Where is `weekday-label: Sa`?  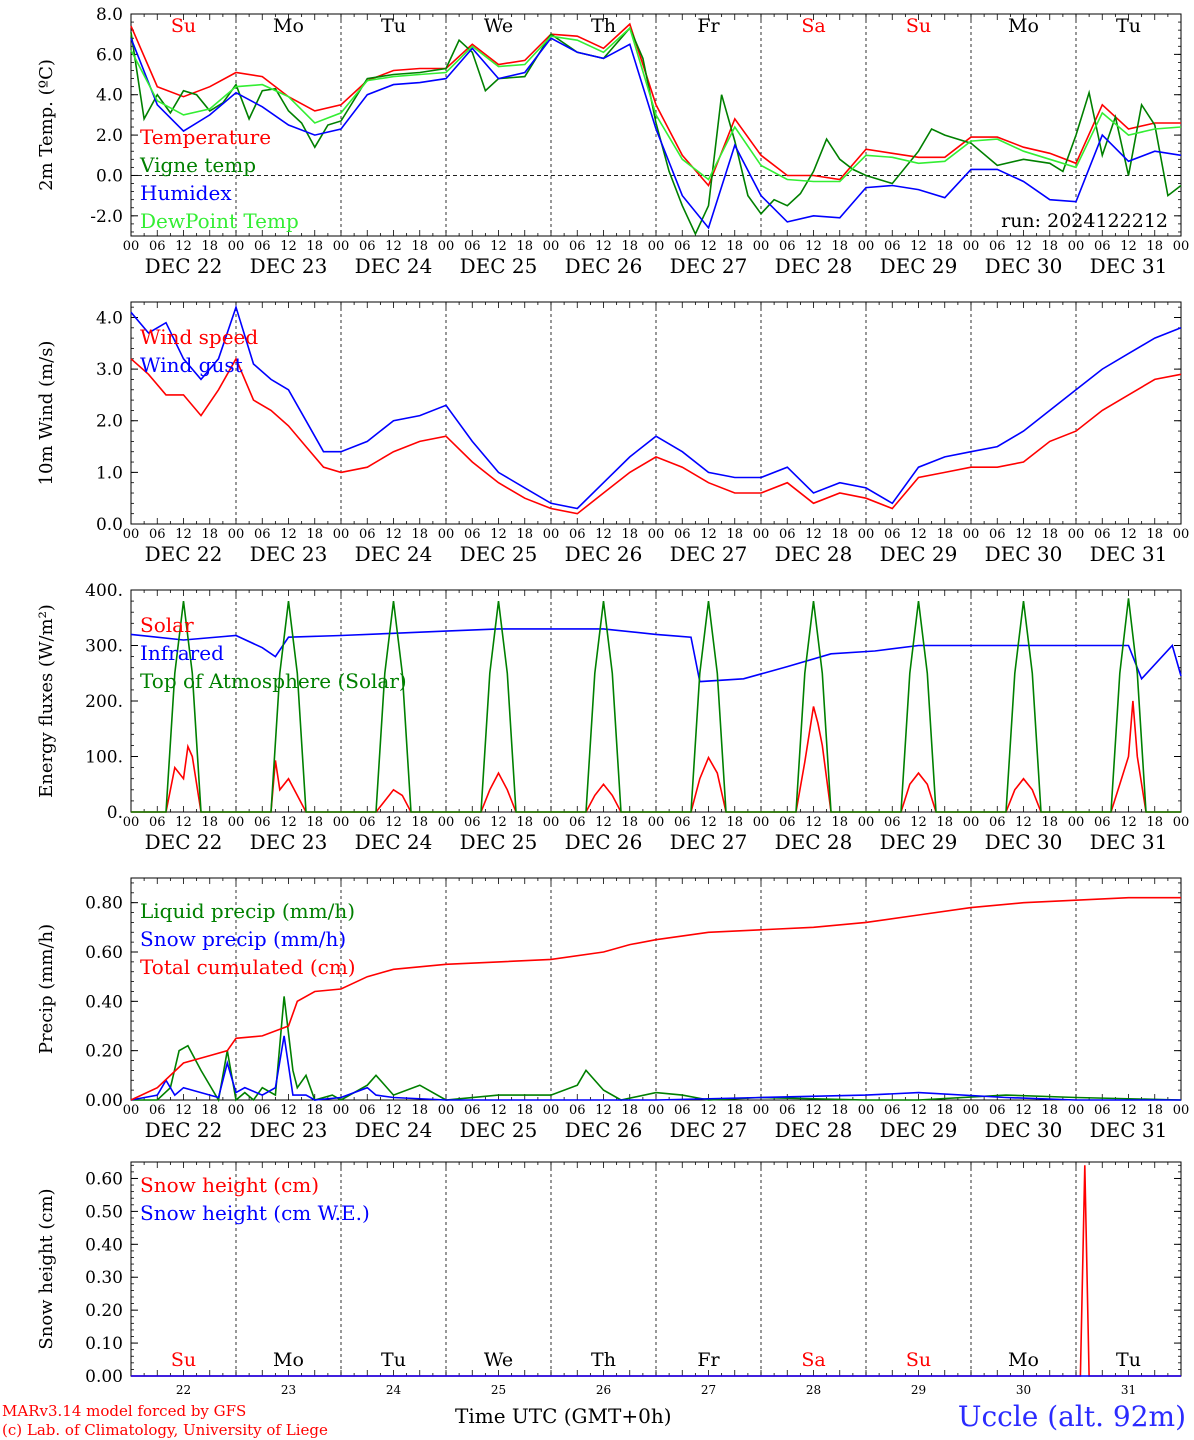
weekday-label: Sa is located at coordinates (813, 26).